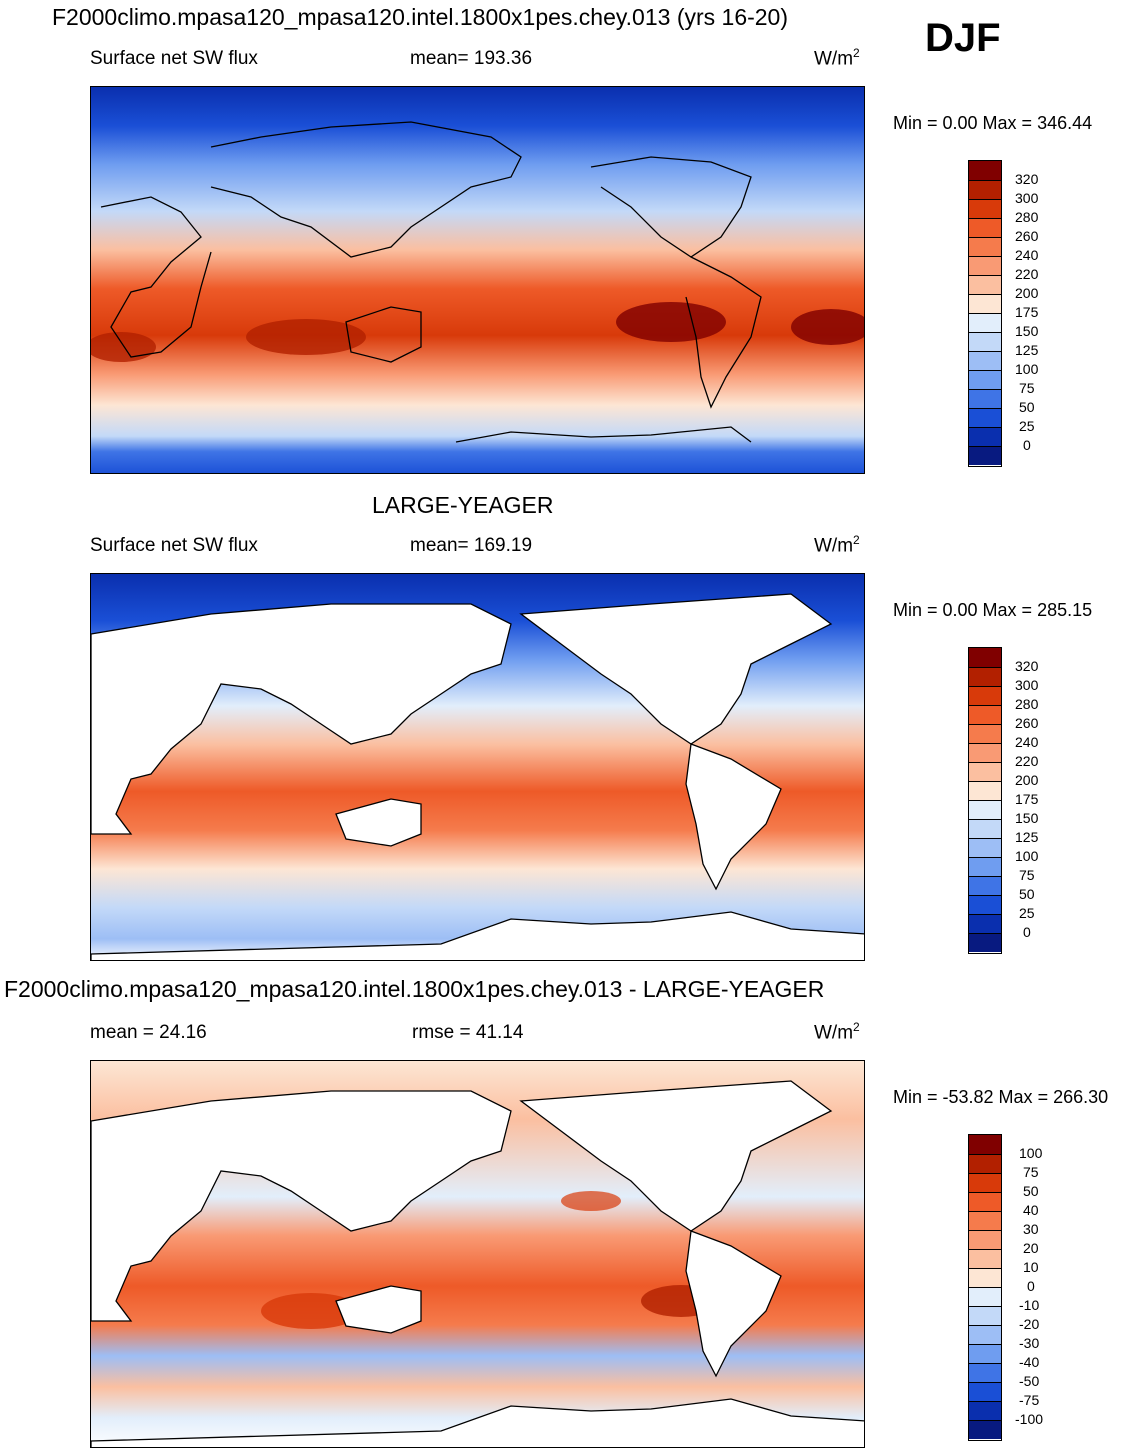 The width and height of the screenshot is (1126, 1454). Describe the element at coordinates (471, 545) in the screenshot. I see `panel2-mean: mean= 169.19` at that location.